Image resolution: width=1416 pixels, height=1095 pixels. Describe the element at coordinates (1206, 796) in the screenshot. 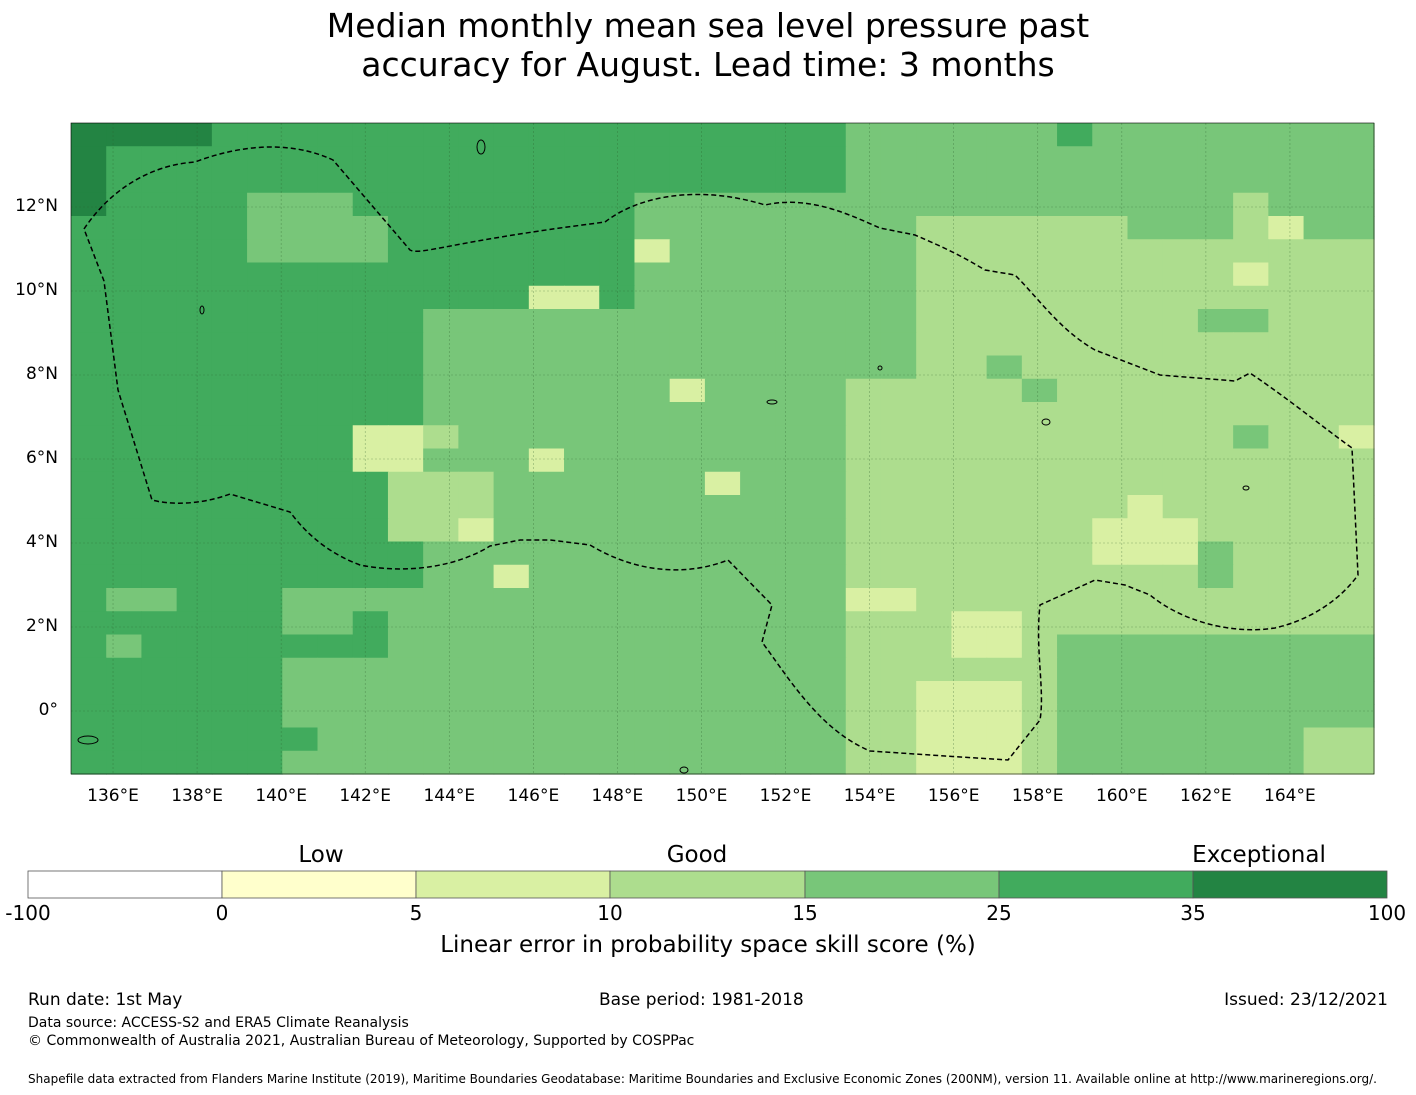

I see `longitude-tick: 162°E` at that location.